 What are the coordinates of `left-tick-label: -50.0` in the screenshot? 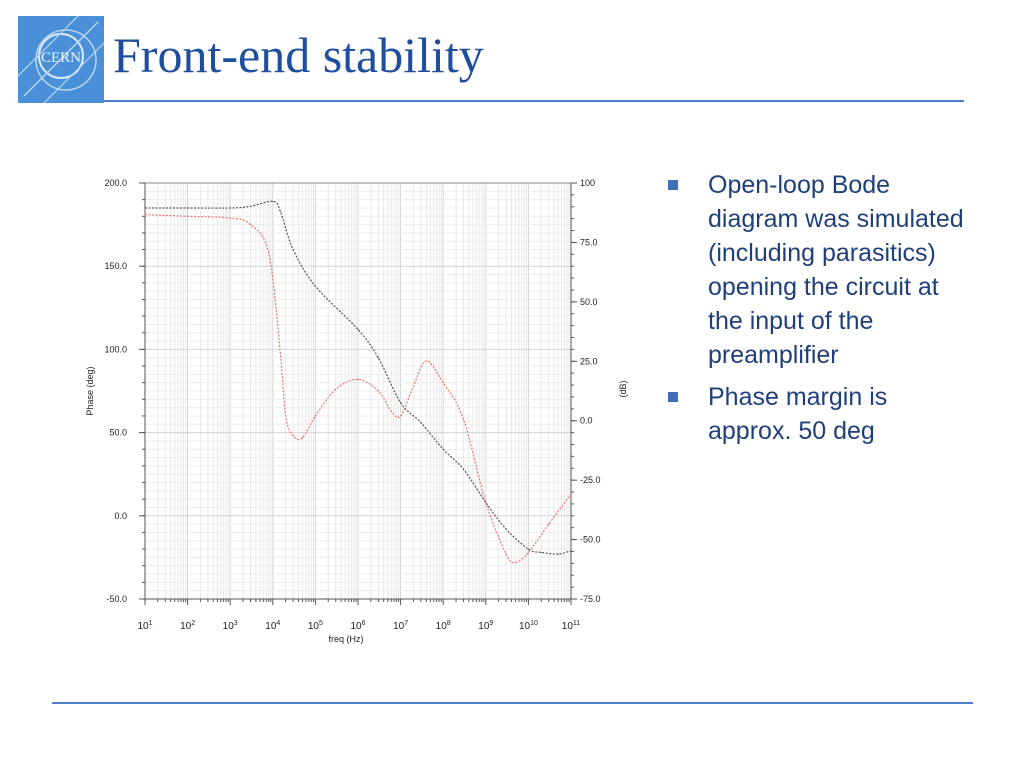 It's located at (116, 599).